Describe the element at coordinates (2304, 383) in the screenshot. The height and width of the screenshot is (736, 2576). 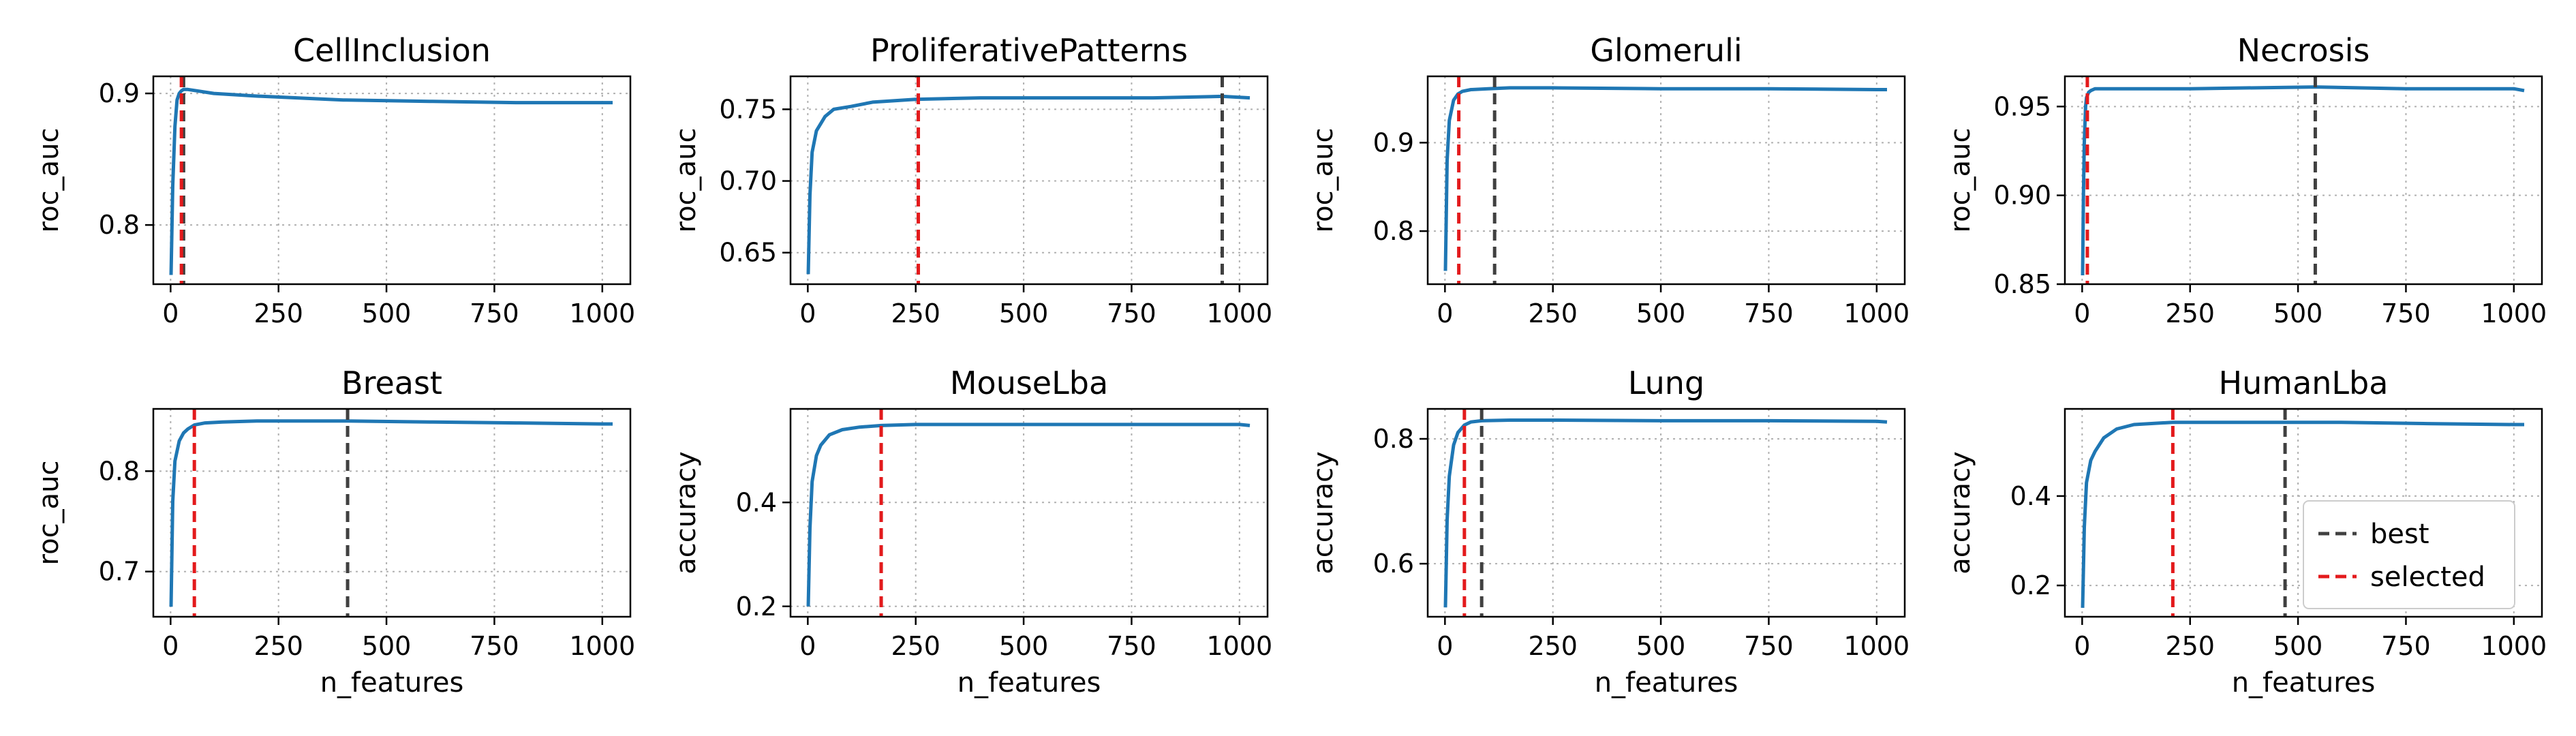
I see `subplot-title: HumanLba` at that location.